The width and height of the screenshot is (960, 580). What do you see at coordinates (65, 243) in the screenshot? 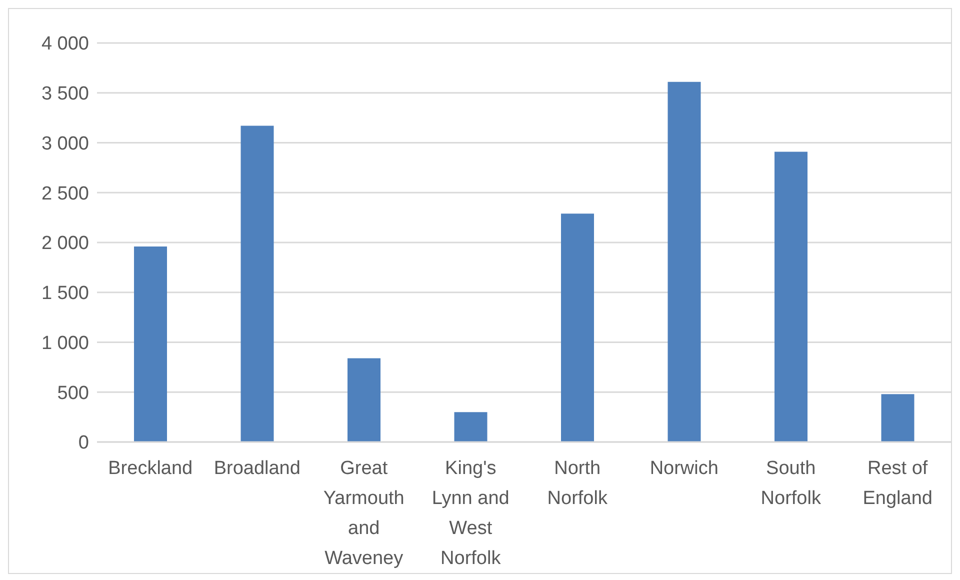
I see `y-tick-label: 2 000` at bounding box center [65, 243].